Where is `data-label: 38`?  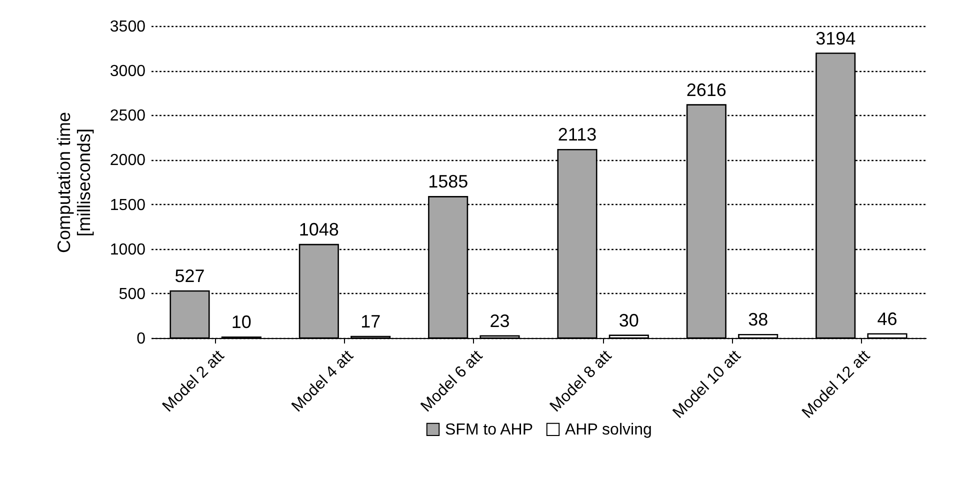
data-label: 38 is located at coordinates (758, 320).